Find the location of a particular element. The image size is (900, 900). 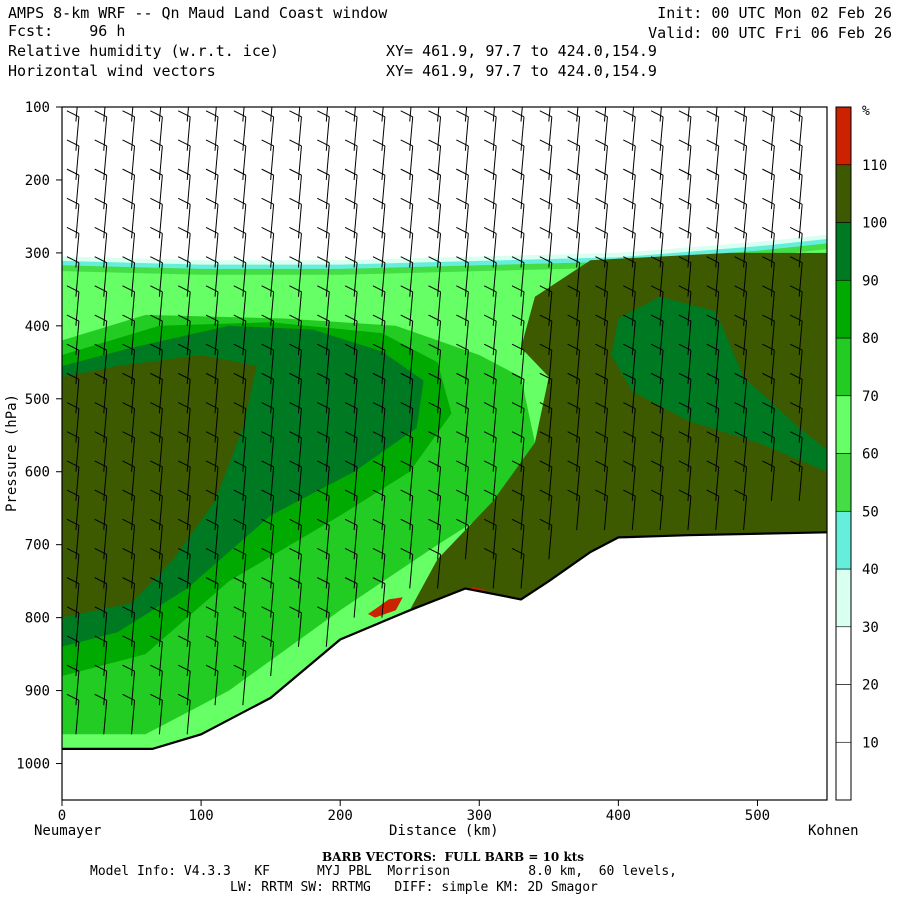

colorbar-unit: % is located at coordinates (866, 111).